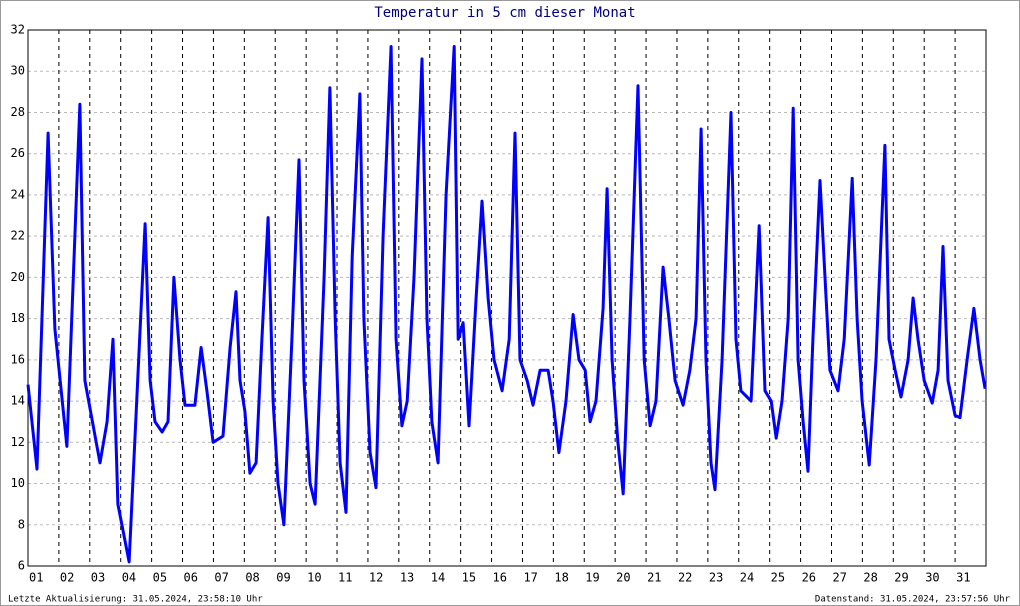 This screenshot has height=606, width=1020. What do you see at coordinates (870, 578) in the screenshot?
I see `x-tick-label: 28` at bounding box center [870, 578].